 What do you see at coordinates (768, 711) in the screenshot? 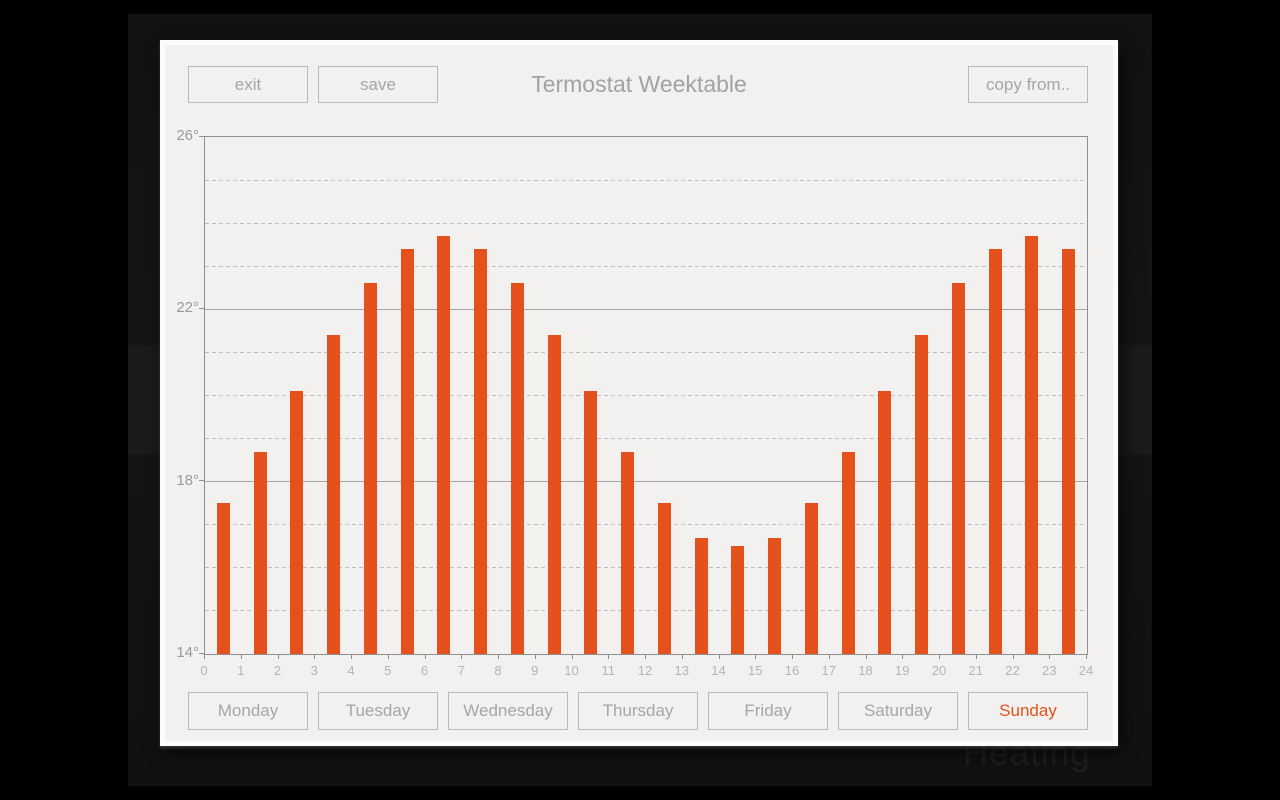
I see `day-tab-friday: Friday` at bounding box center [768, 711].